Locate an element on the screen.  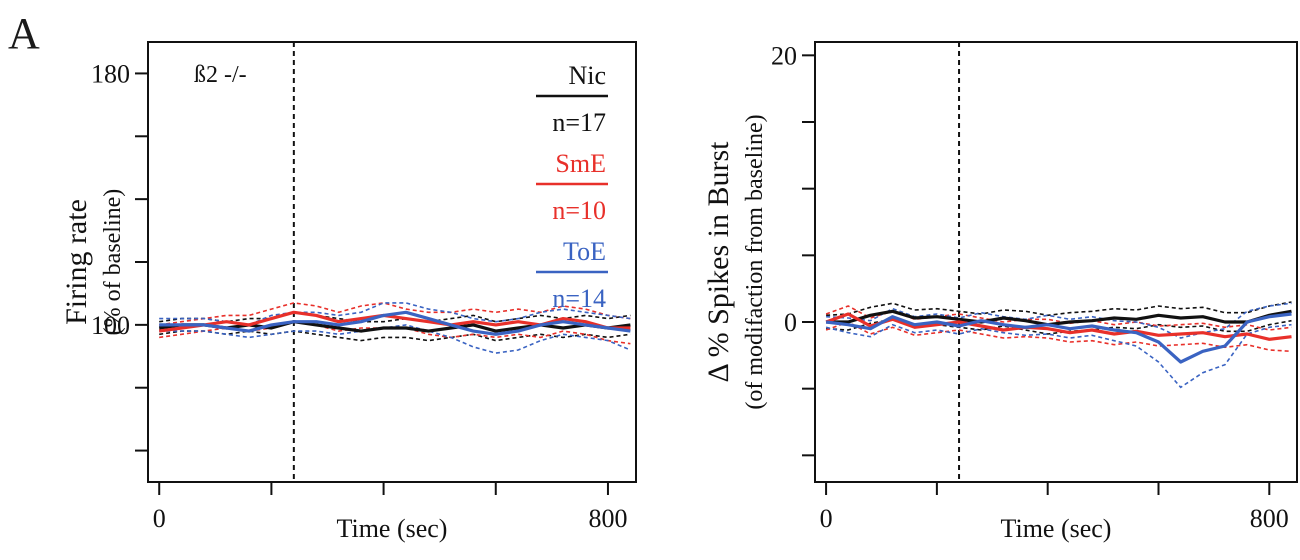
y-tick-label: 100 is located at coordinates (110, 325).